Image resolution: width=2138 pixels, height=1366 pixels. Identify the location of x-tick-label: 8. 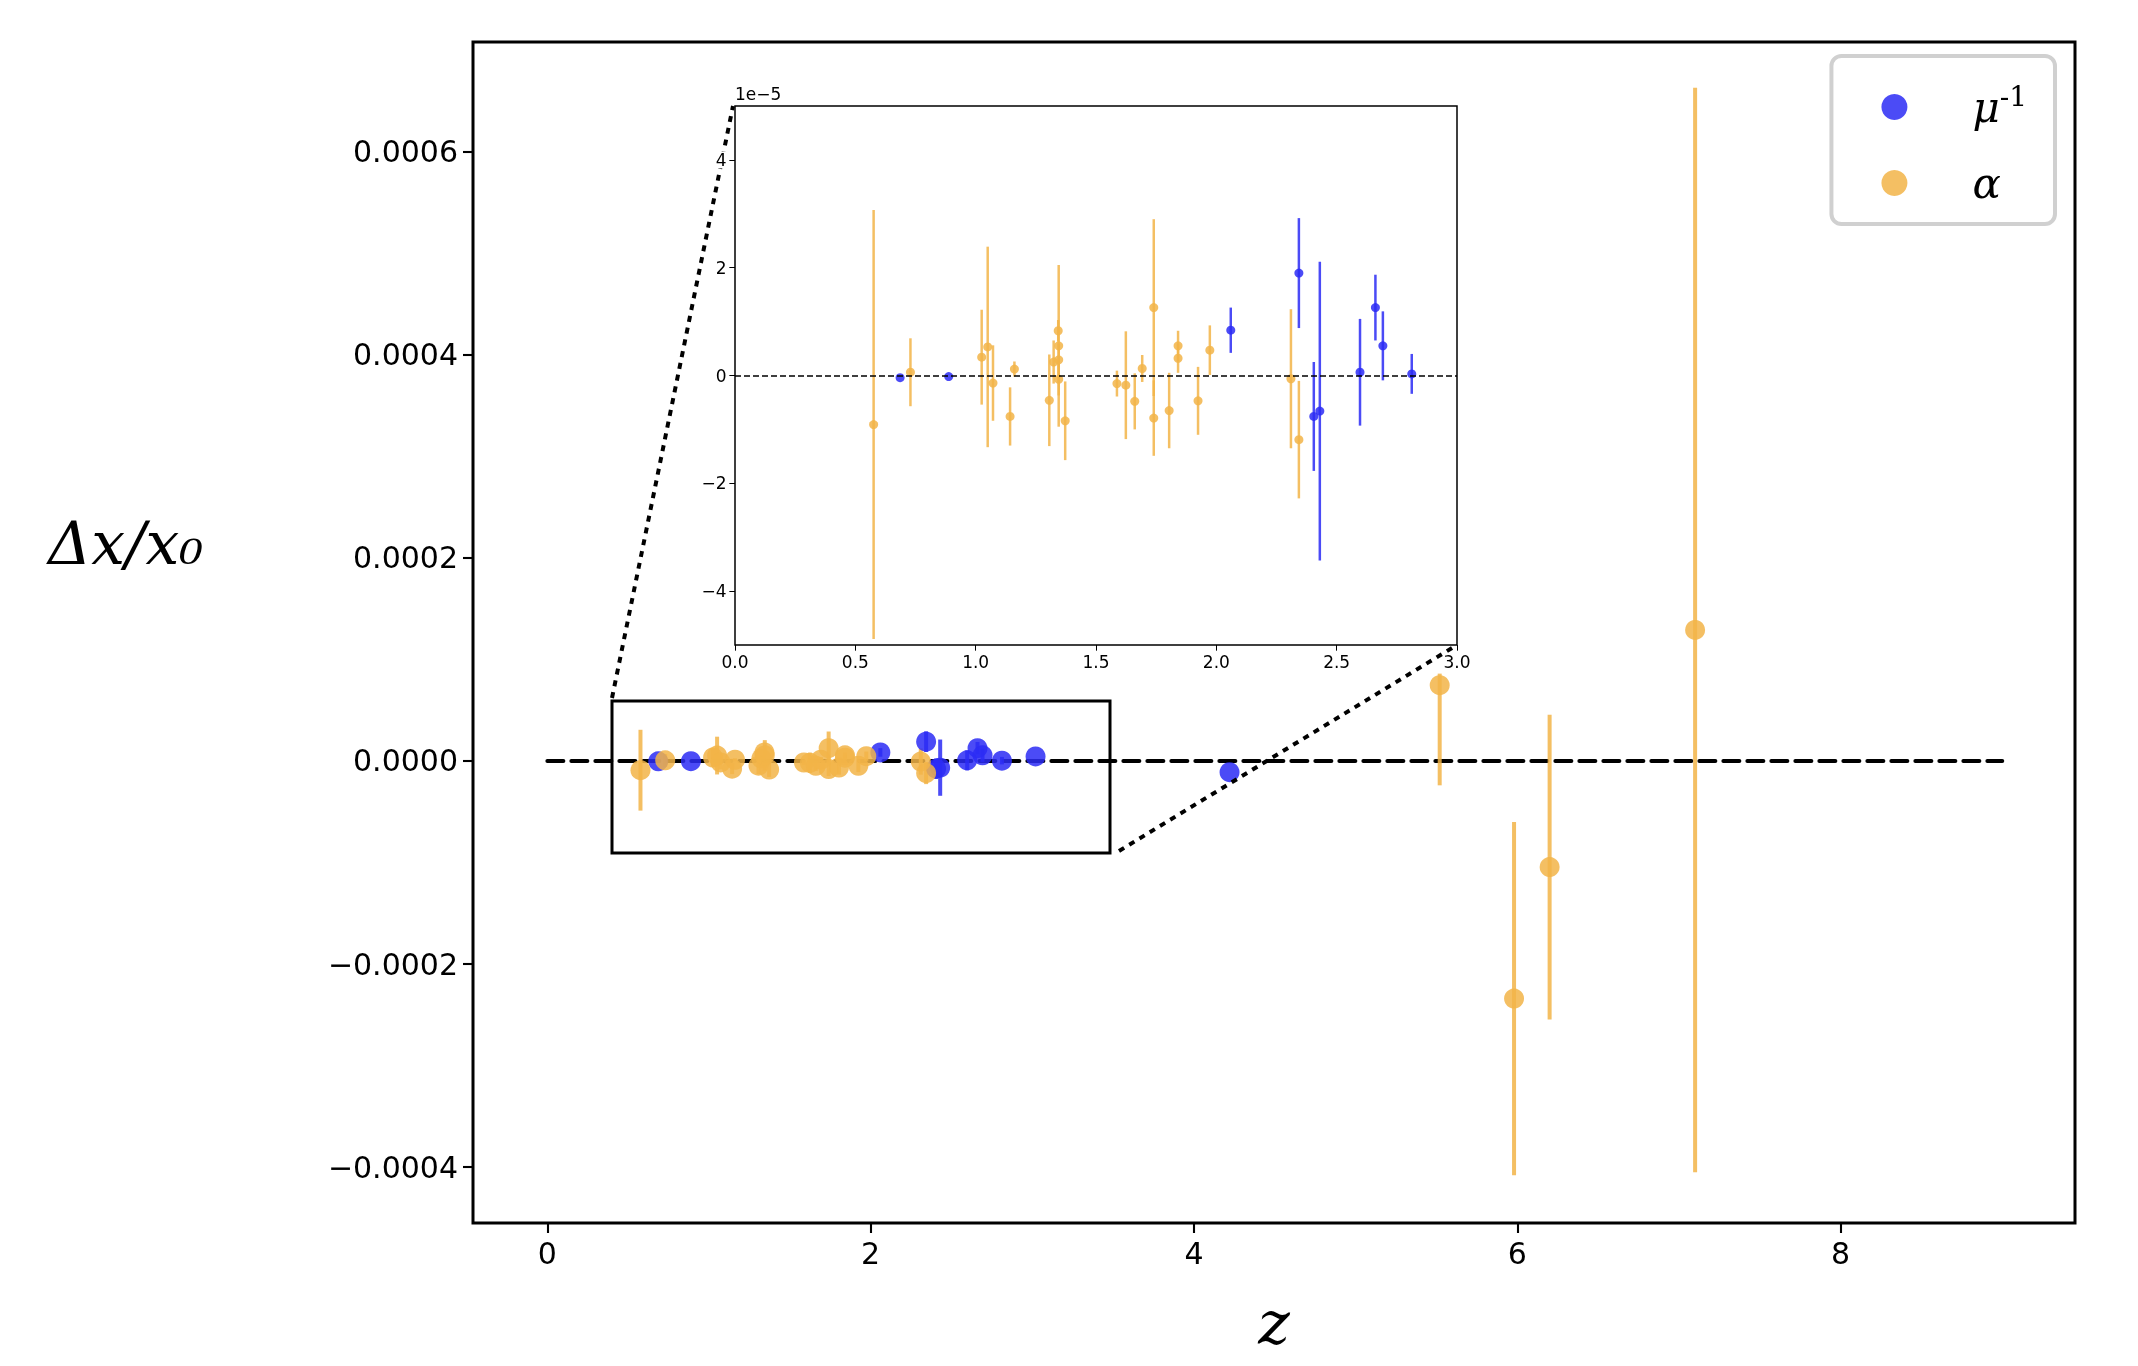
(1841, 1253).